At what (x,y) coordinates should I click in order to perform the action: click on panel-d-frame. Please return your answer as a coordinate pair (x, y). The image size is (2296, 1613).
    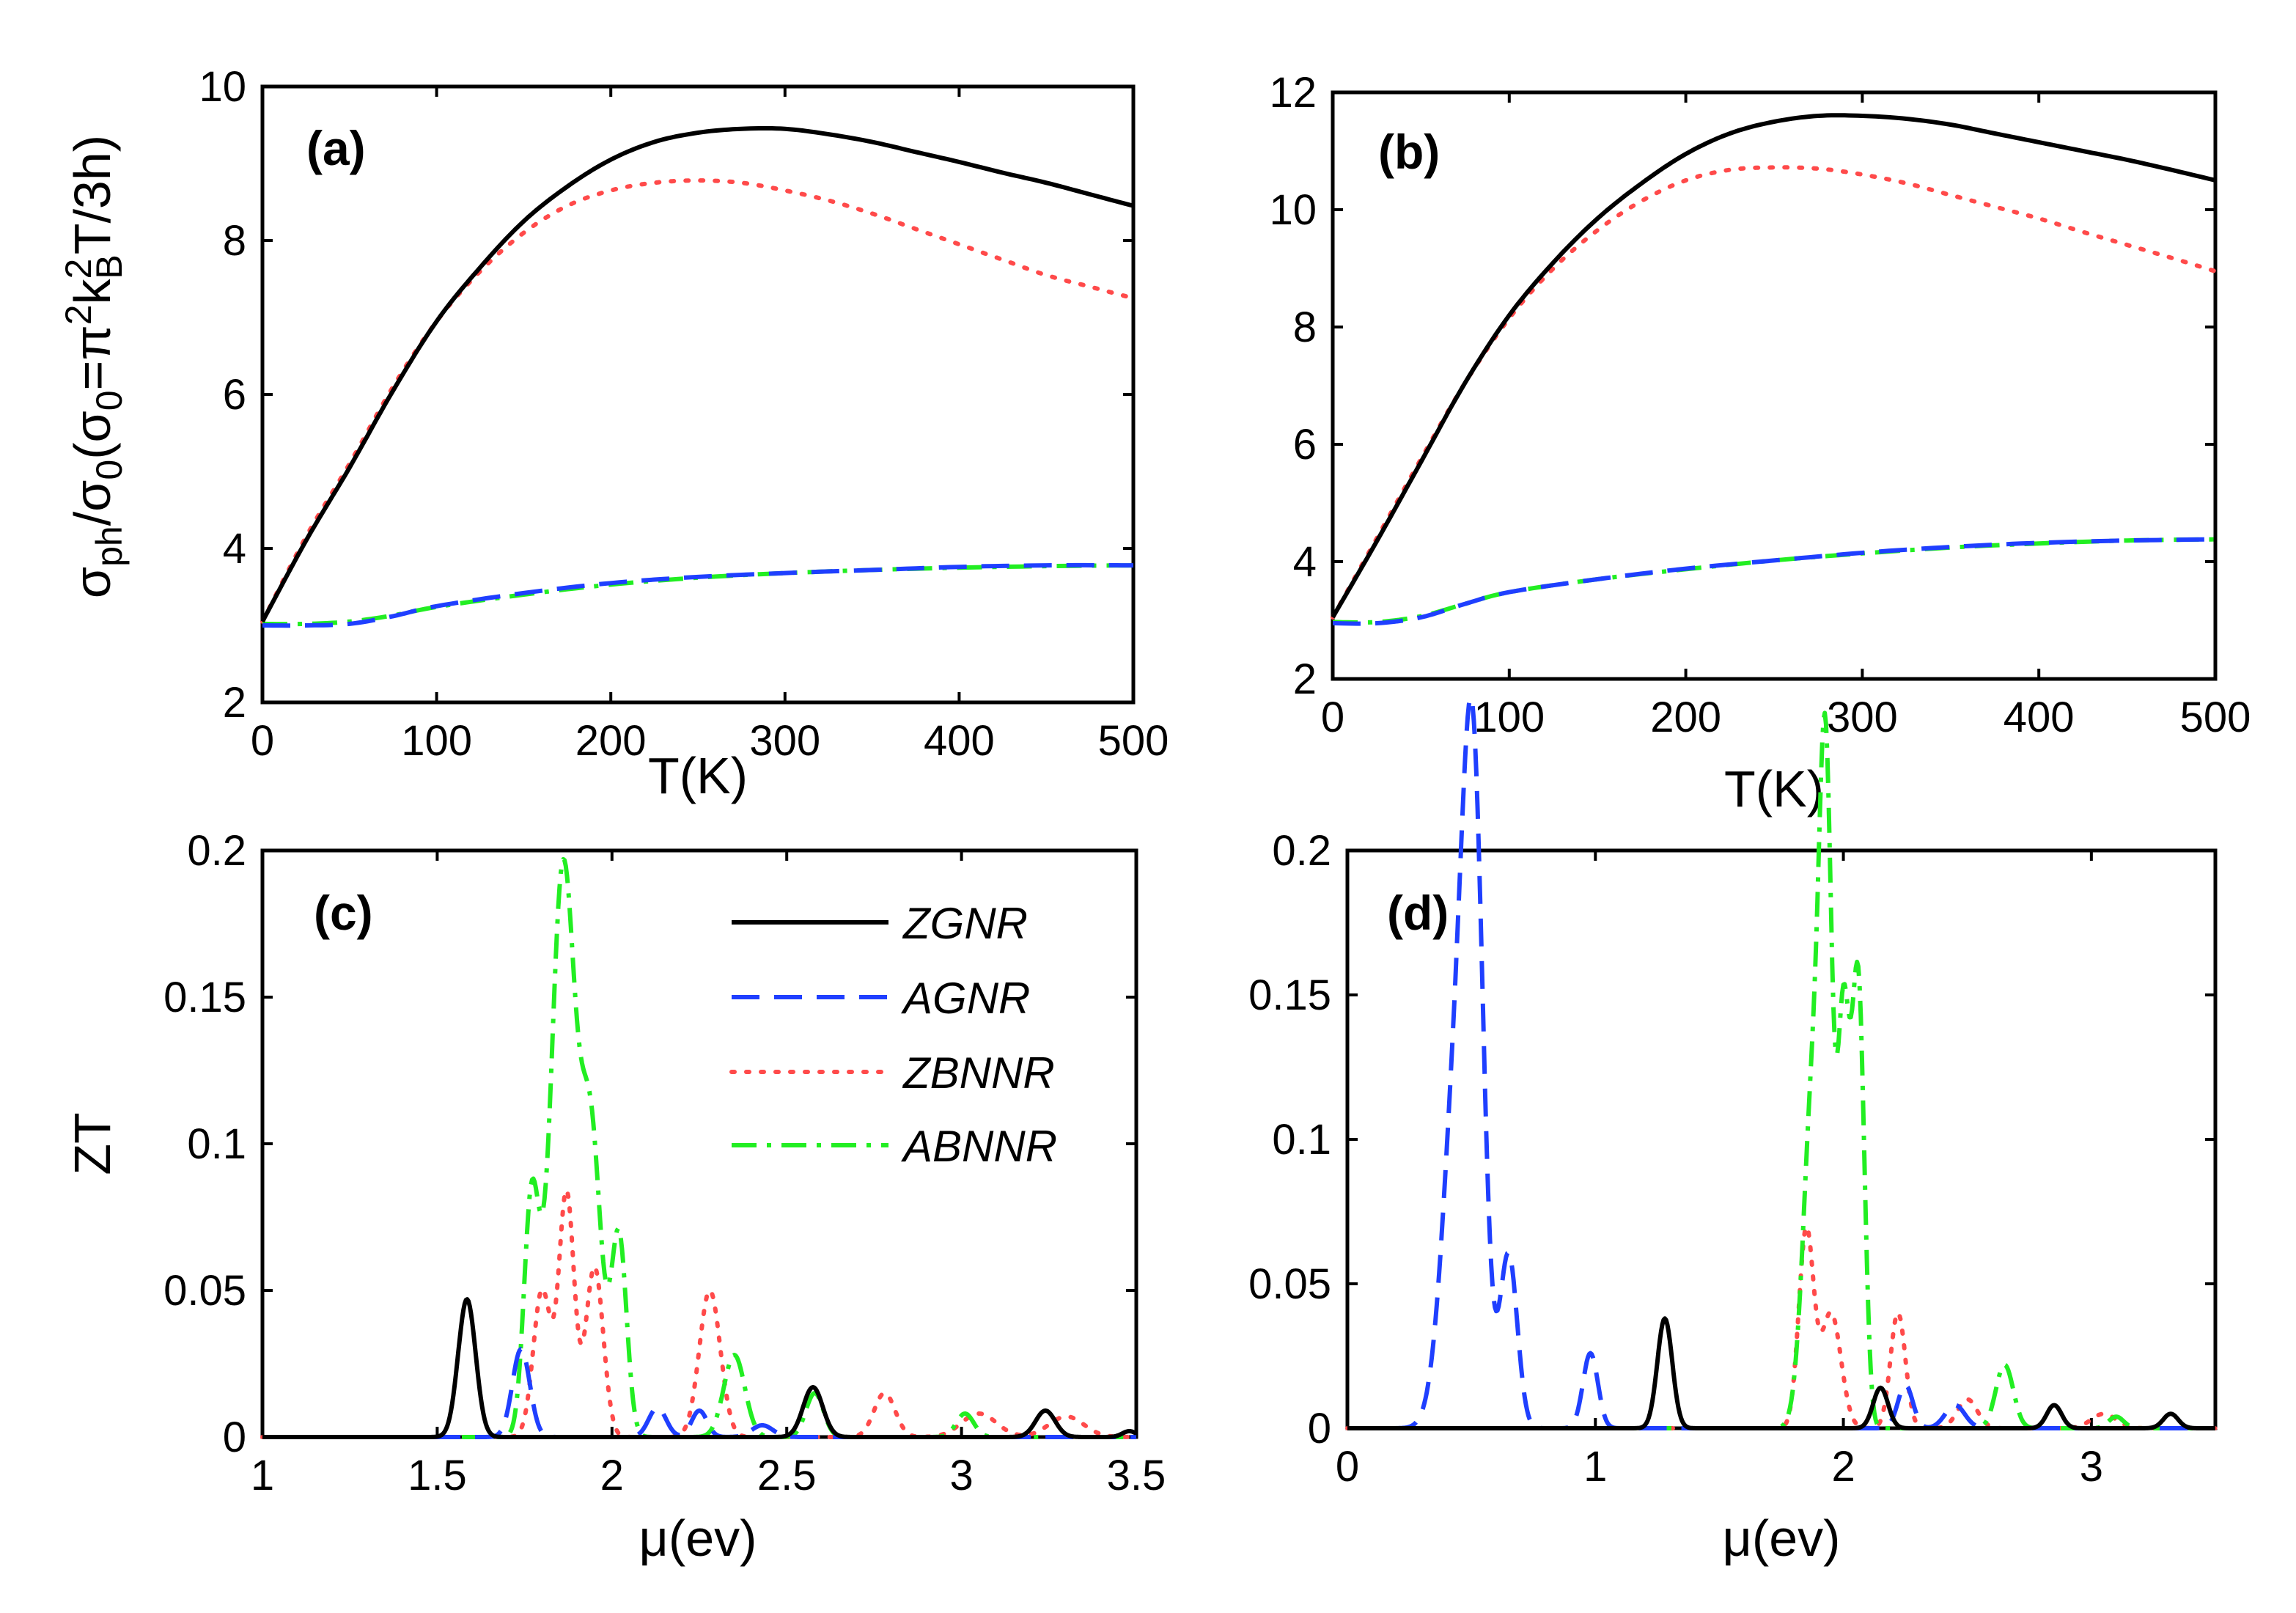
    Looking at the image, I should click on (1781, 1139).